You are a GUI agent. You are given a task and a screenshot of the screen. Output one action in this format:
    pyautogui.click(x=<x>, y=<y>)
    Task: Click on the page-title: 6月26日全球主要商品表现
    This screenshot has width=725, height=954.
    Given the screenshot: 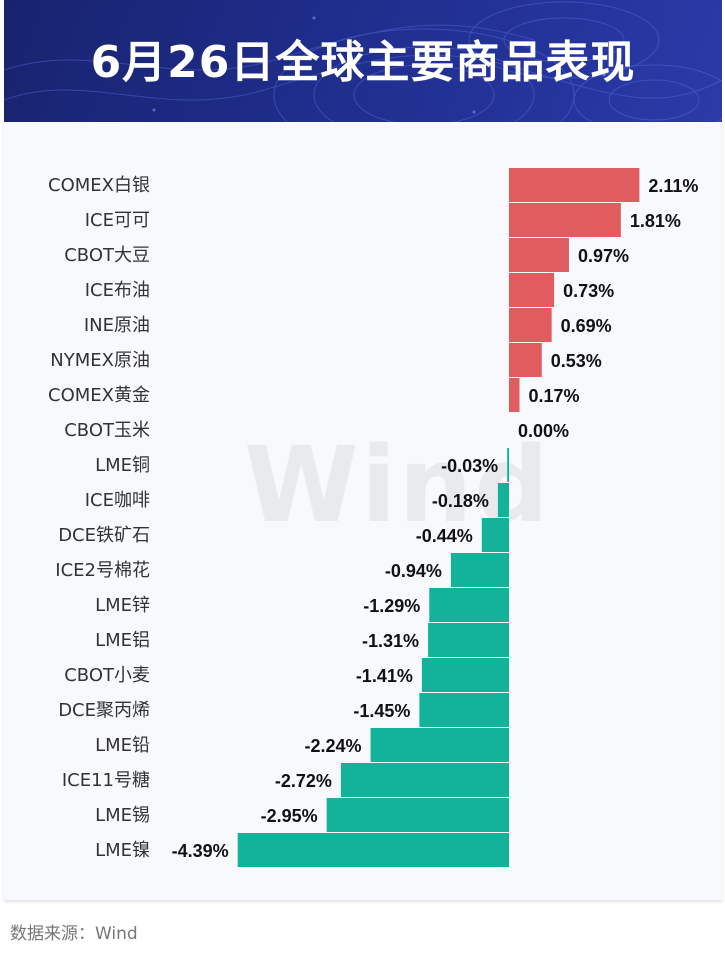 What is the action you would take?
    pyautogui.click(x=363, y=62)
    